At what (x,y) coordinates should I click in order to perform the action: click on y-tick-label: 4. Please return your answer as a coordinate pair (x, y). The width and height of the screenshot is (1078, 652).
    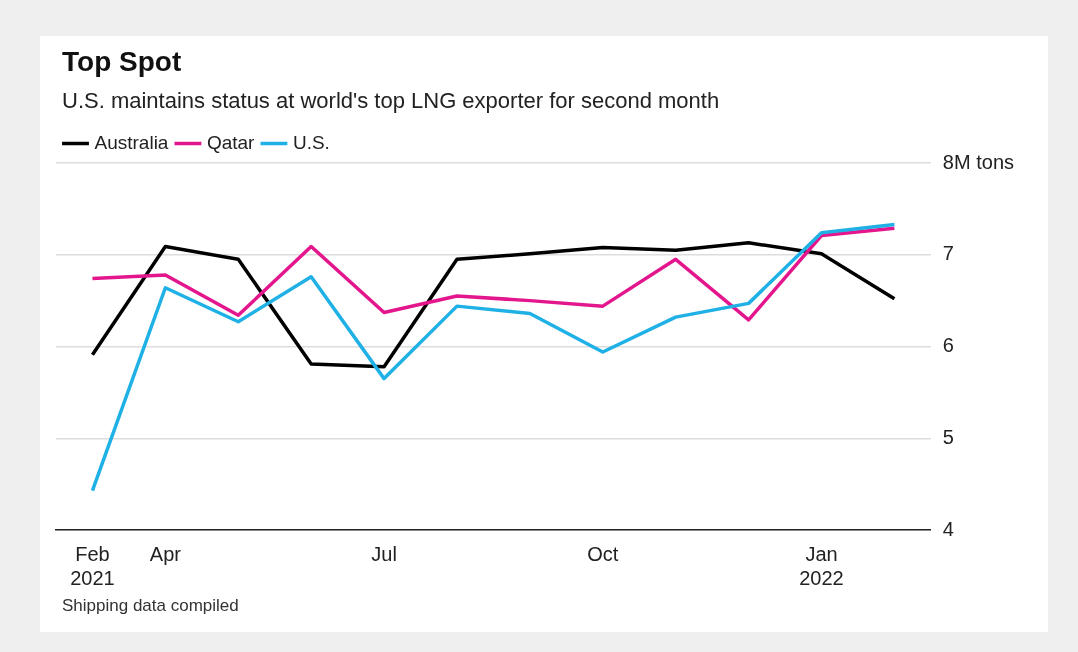
    Looking at the image, I should click on (948, 528).